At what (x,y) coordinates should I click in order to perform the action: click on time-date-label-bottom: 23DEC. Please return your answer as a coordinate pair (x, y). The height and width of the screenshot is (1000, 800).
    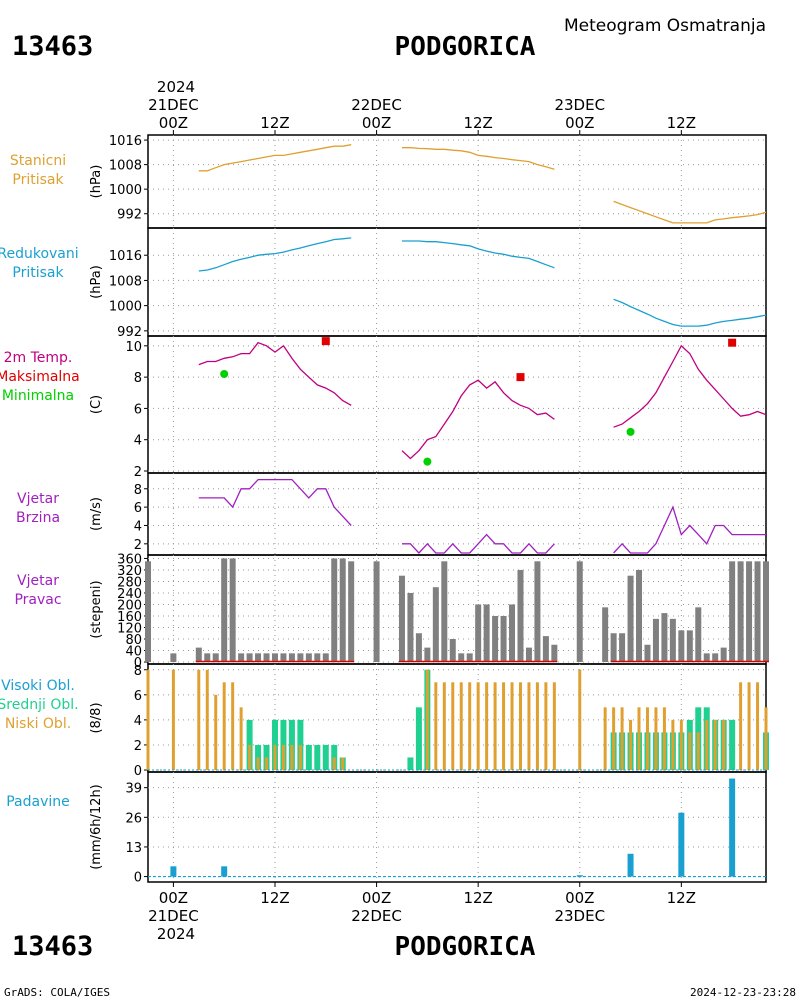
    Looking at the image, I should click on (579, 916).